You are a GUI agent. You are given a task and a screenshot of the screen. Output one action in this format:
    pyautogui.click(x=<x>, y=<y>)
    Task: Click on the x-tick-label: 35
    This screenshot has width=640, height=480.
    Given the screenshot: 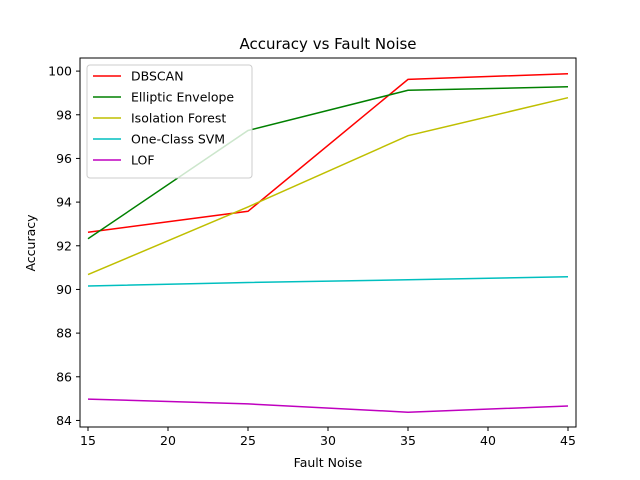 What is the action you would take?
    pyautogui.click(x=408, y=440)
    